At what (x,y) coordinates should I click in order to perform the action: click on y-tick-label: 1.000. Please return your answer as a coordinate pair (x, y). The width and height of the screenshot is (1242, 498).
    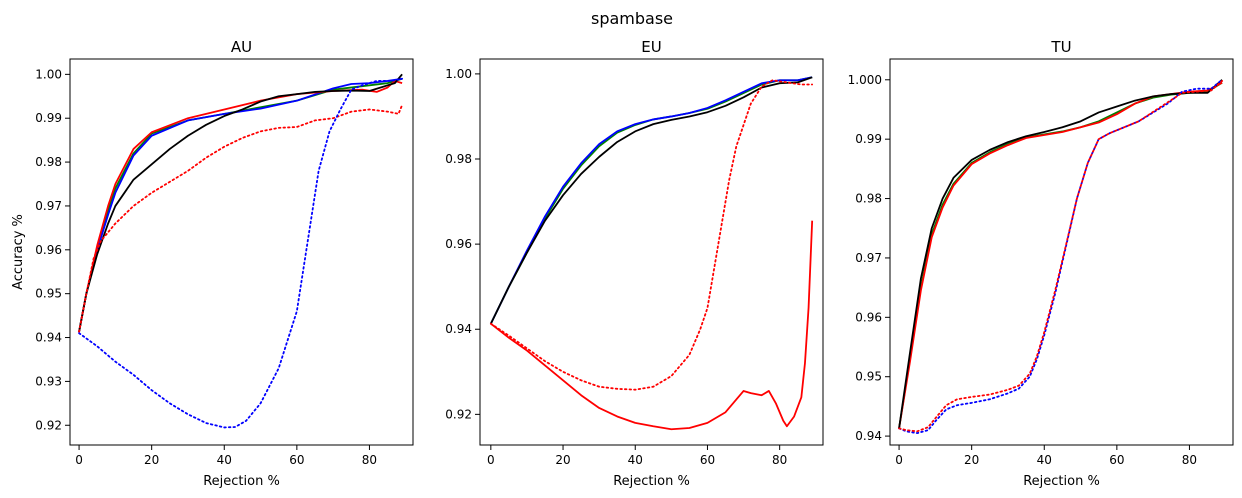
    Looking at the image, I should click on (865, 80).